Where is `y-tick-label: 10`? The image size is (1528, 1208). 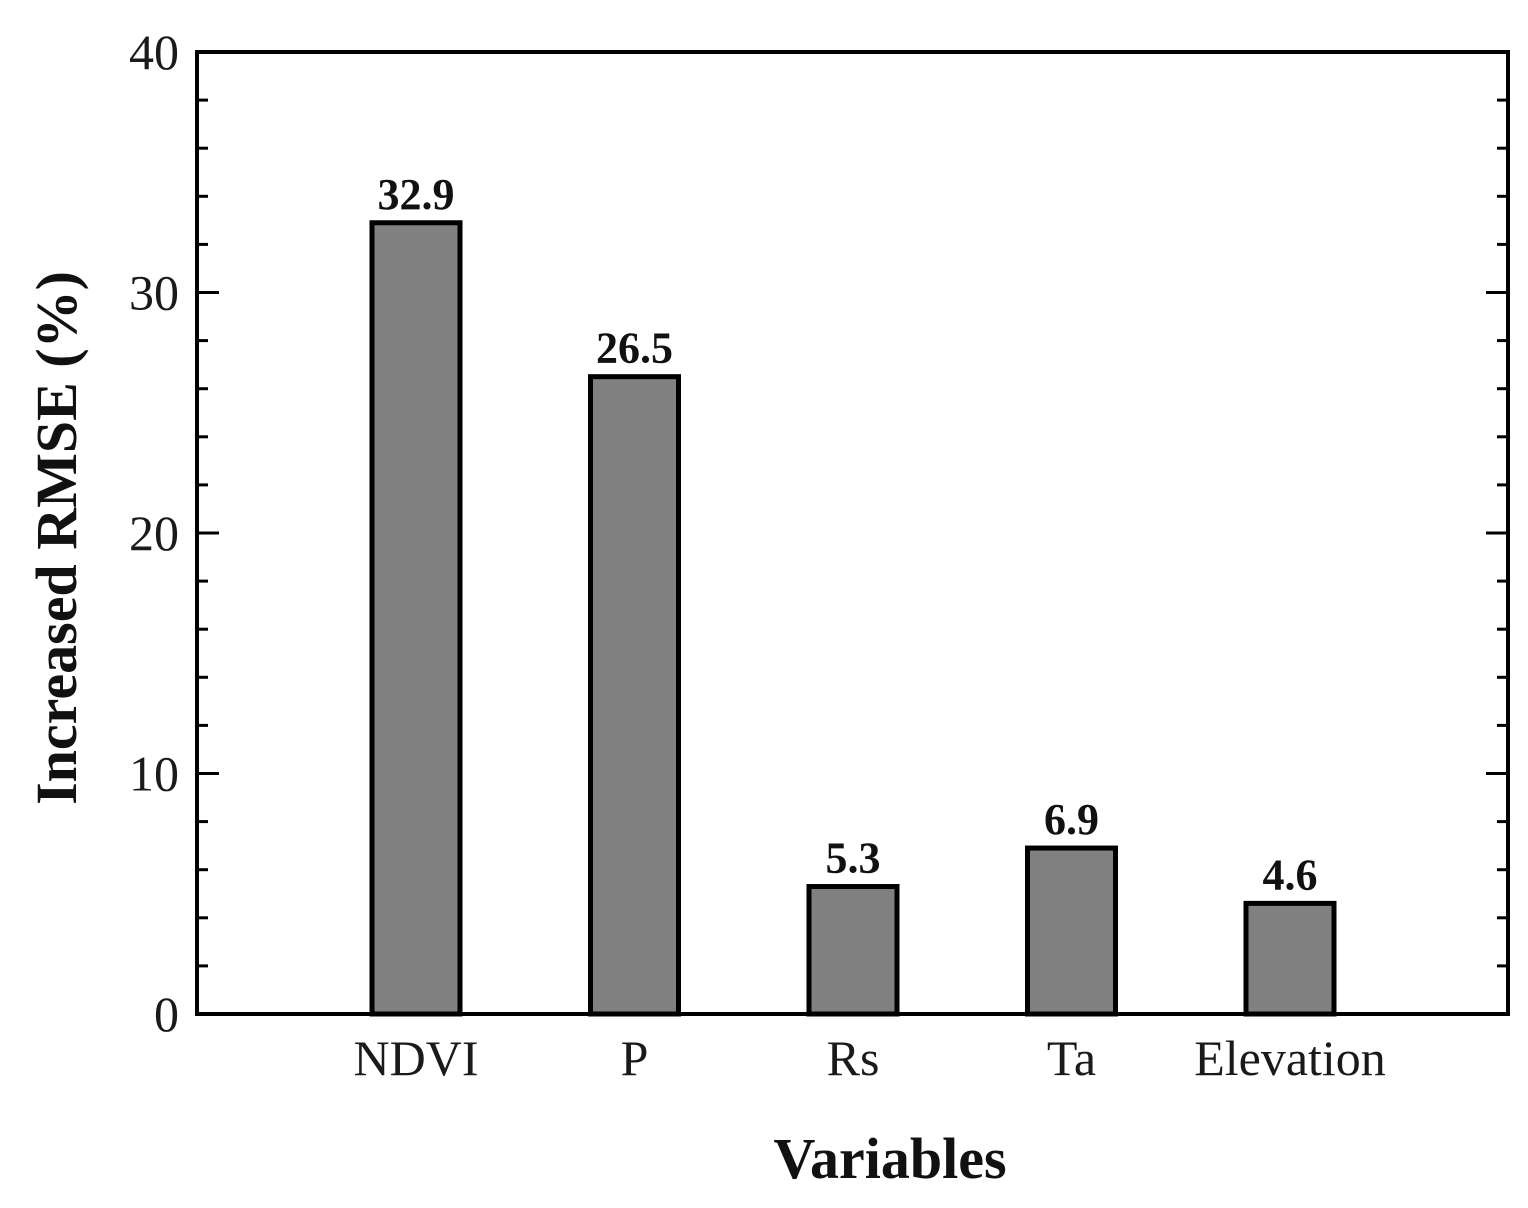
y-tick-label: 10 is located at coordinates (154, 774).